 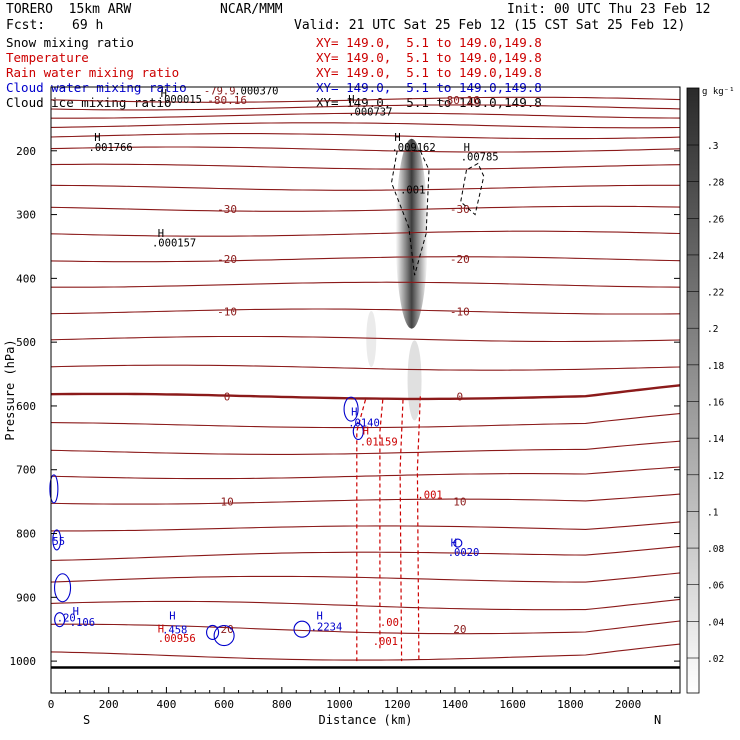 What do you see at coordinates (66, 619) in the screenshot?
I see `contour-extremum-label: .20` at bounding box center [66, 619].